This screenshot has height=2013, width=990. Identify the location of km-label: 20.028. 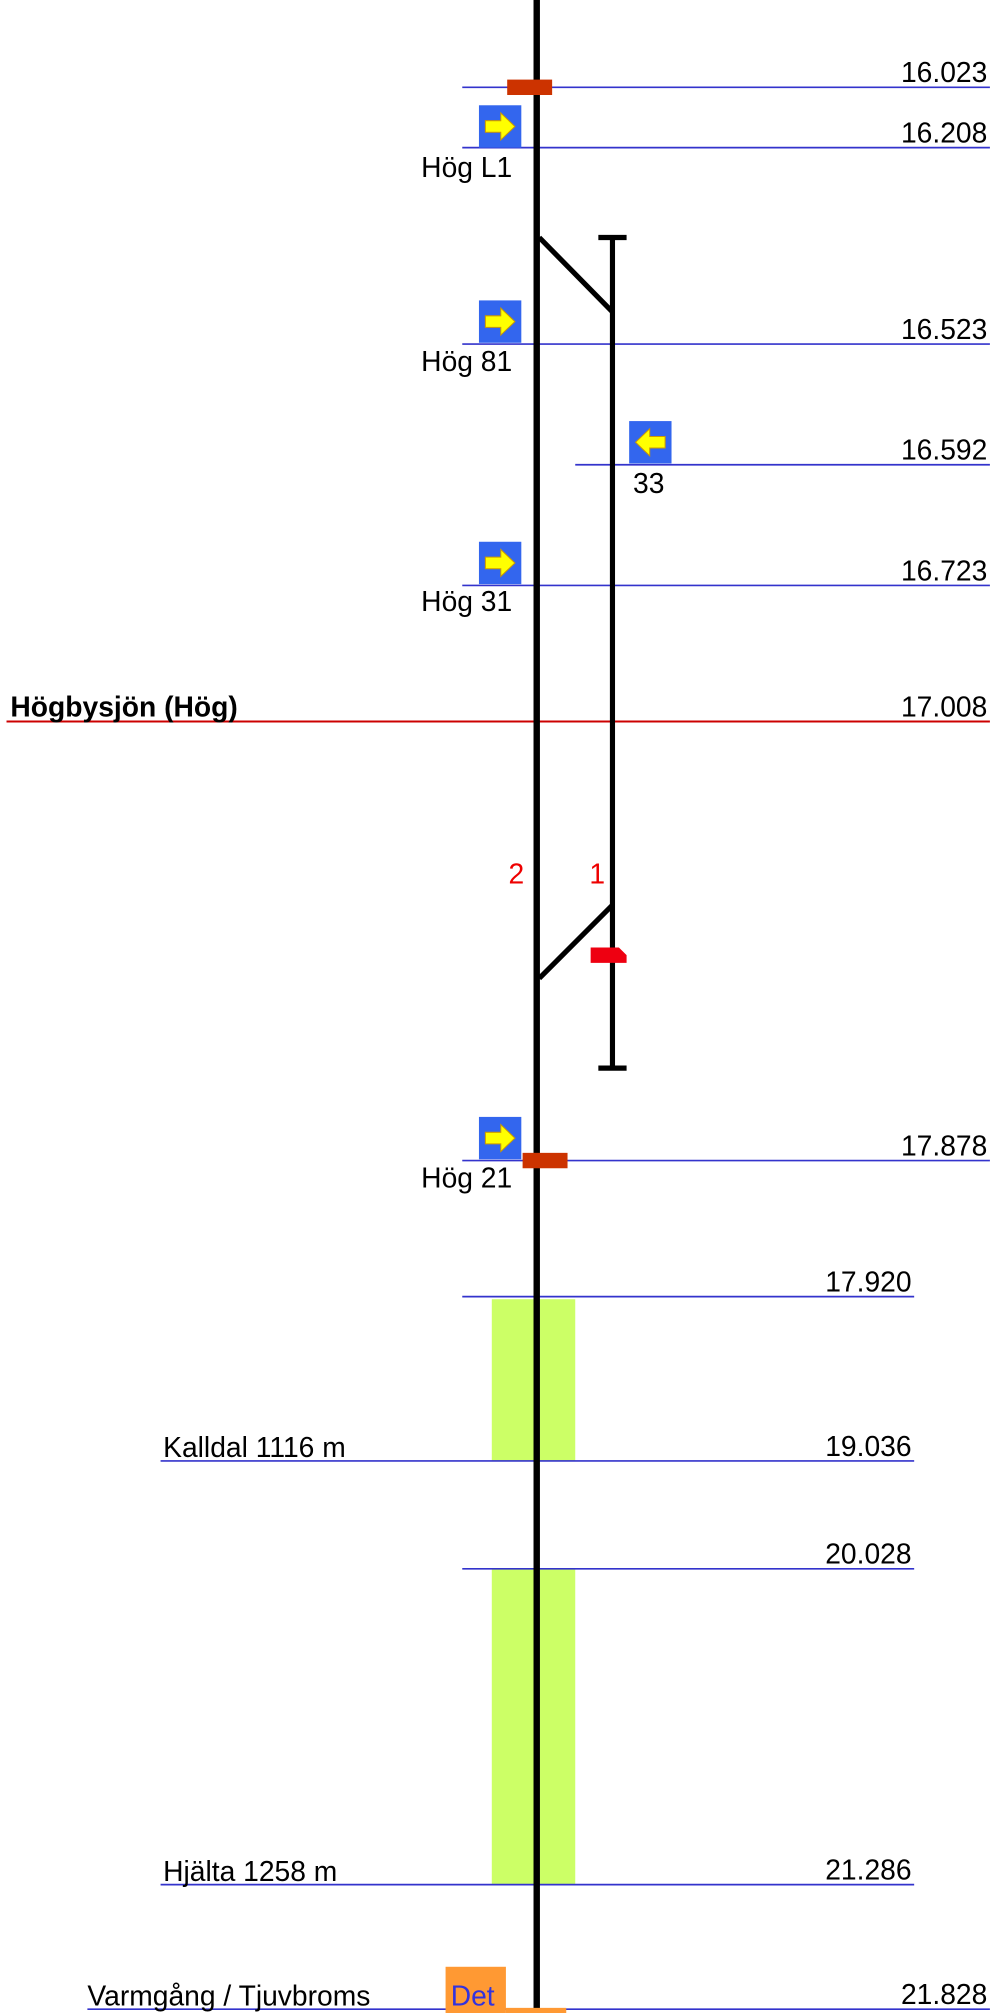
(868, 1554).